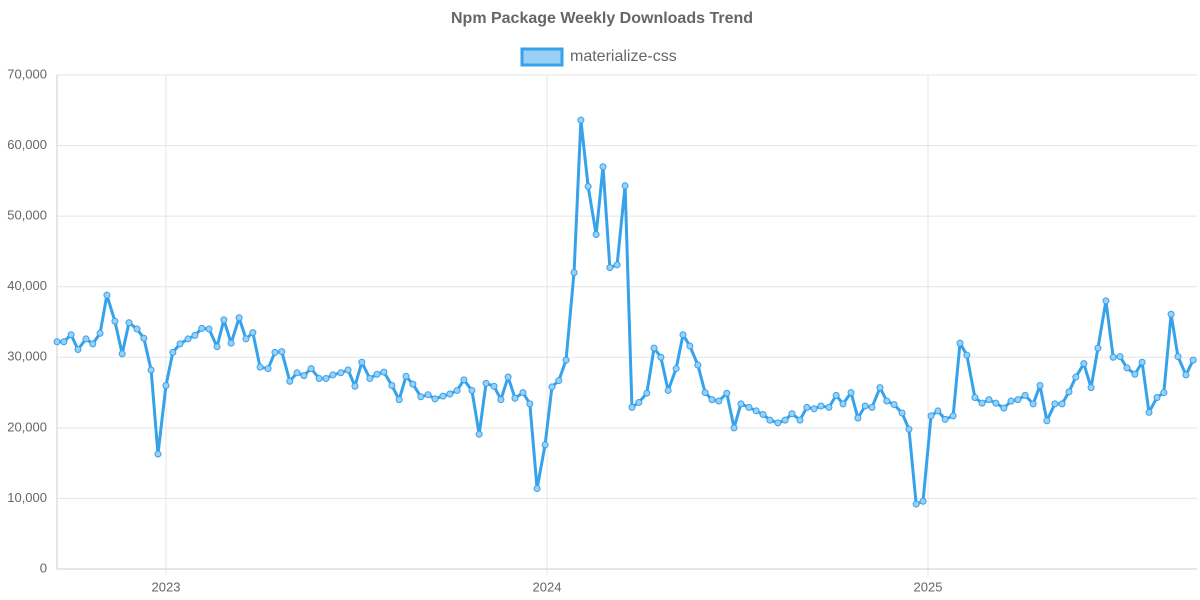  What do you see at coordinates (27, 215) in the screenshot?
I see `y-tick-label: 50,000` at bounding box center [27, 215].